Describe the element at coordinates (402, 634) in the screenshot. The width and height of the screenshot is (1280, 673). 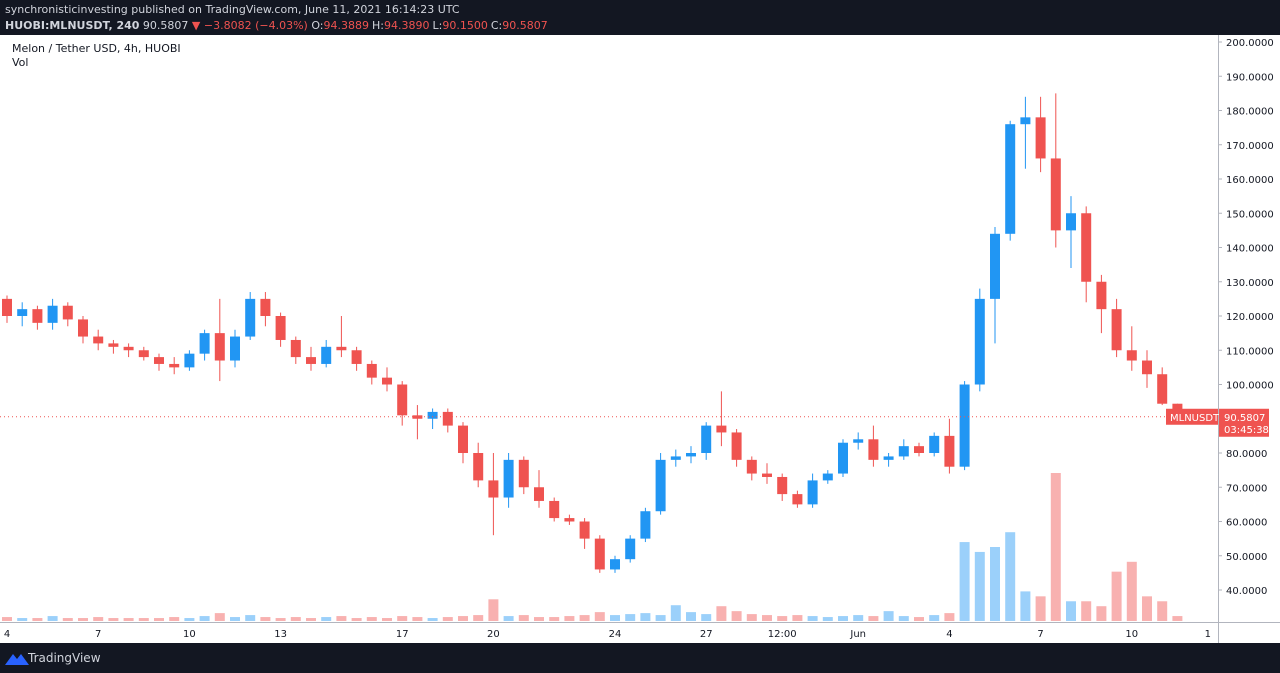
I see `x-tick-label: 17` at that location.